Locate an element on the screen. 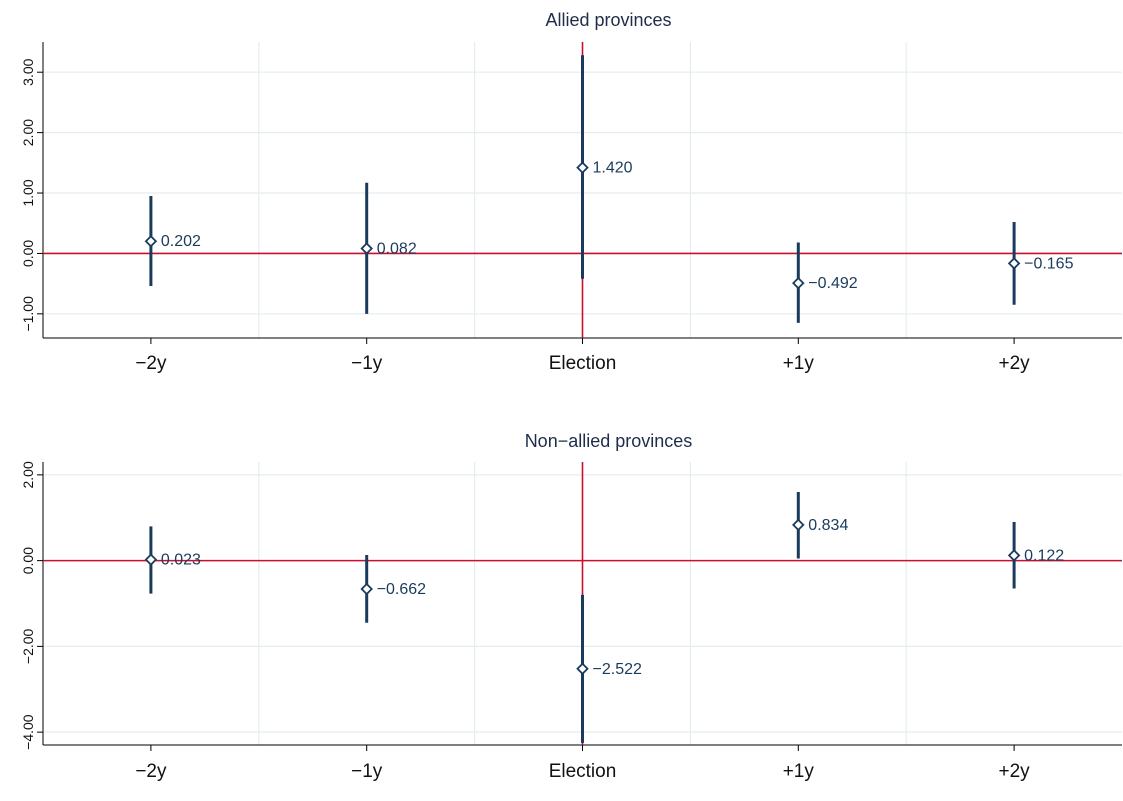 This screenshot has width=1123, height=801. data-label: 0.023 is located at coordinates (181, 560).